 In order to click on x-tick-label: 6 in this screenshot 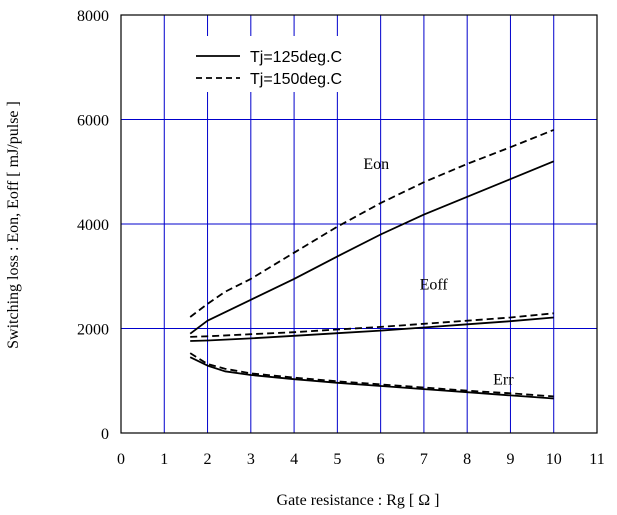, I will do `click(381, 459)`.